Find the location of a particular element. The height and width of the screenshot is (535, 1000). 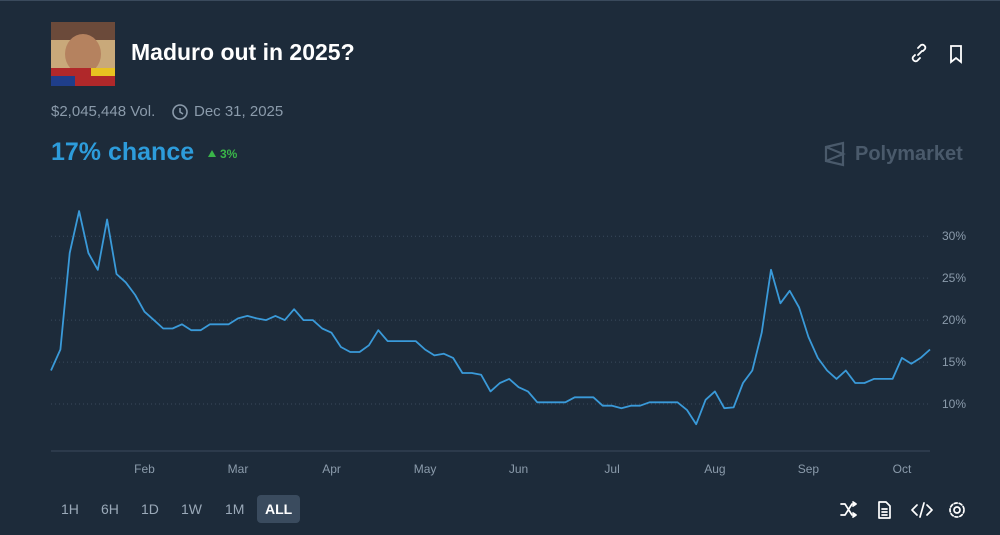

brand-logo is located at coordinates (835, 154).